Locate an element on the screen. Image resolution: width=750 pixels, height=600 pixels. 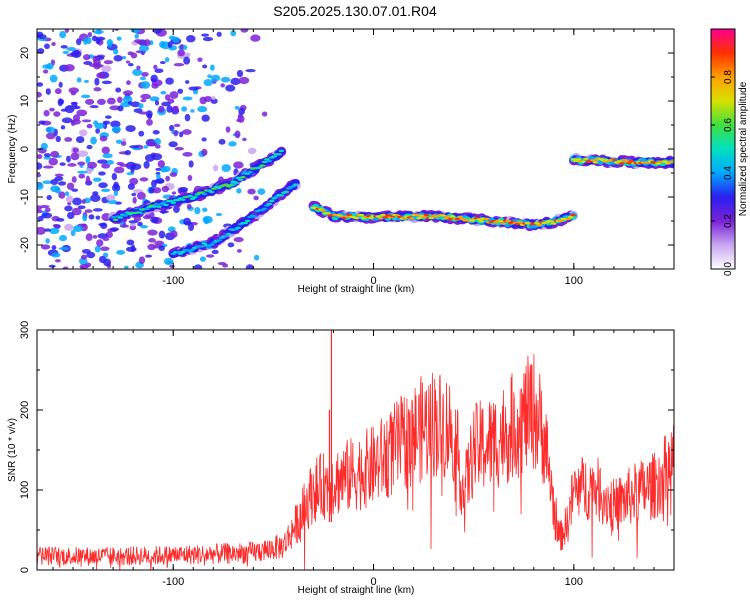
snr-xtick-label-2: 100 is located at coordinates (574, 582).